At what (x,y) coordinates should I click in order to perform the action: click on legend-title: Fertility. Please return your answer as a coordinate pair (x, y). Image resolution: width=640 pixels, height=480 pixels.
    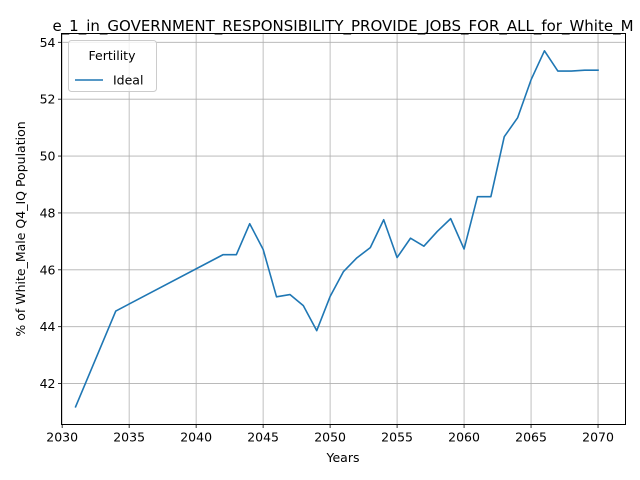
    Looking at the image, I should click on (113, 55).